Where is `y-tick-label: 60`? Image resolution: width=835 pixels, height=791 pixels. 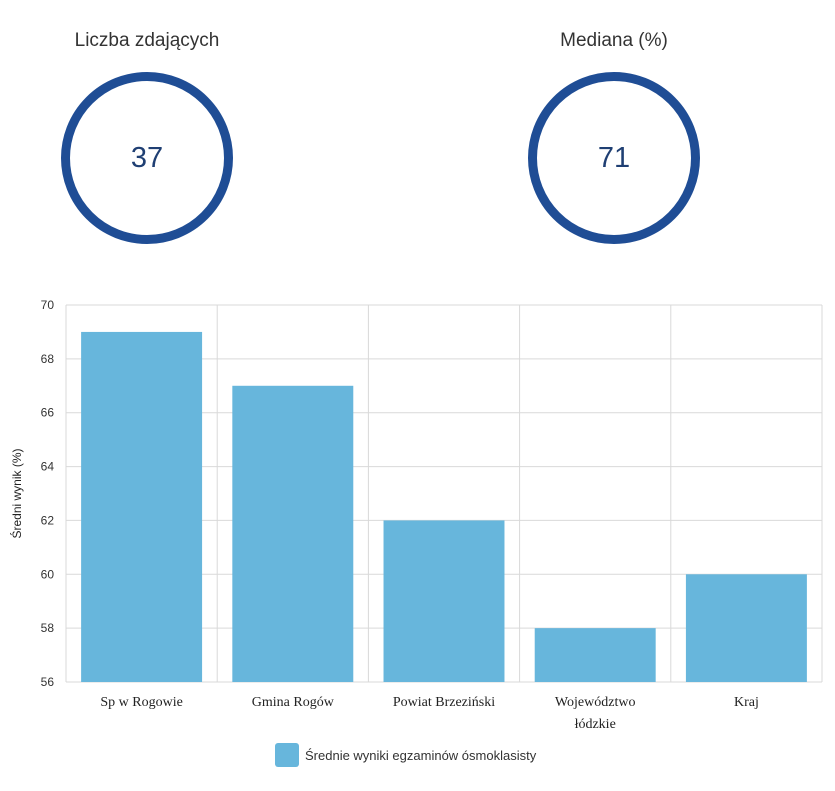
y-tick-label: 60 is located at coordinates (48, 574).